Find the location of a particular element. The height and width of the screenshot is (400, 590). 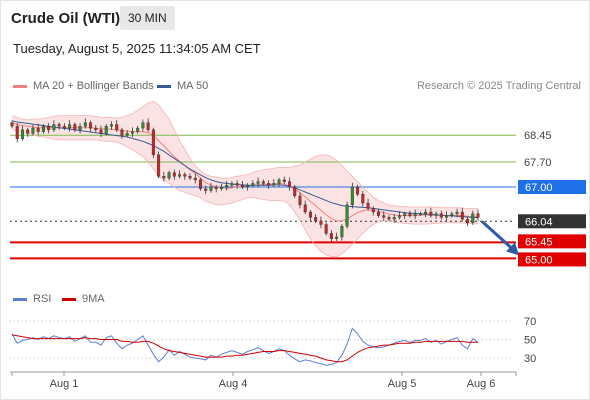

rsi-line is located at coordinates (245, 346).